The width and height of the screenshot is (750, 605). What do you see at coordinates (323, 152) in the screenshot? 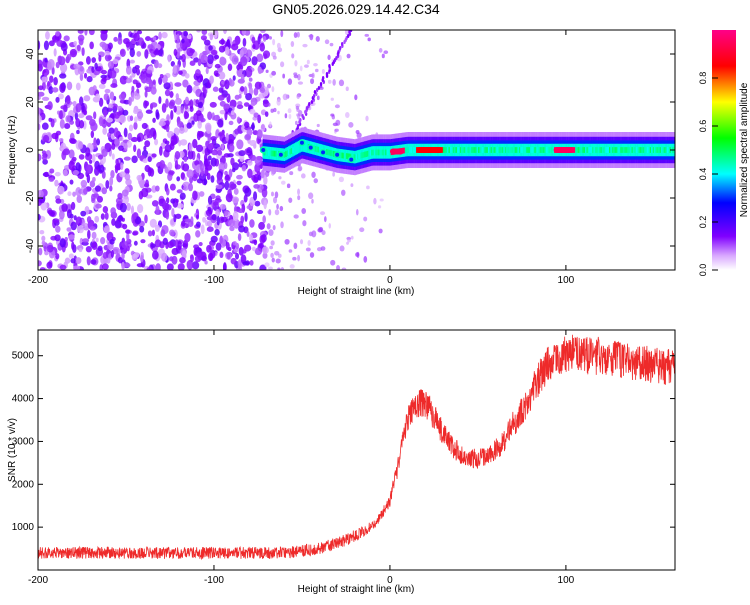
I see `spectrogram-track-blob-core` at bounding box center [323, 152].